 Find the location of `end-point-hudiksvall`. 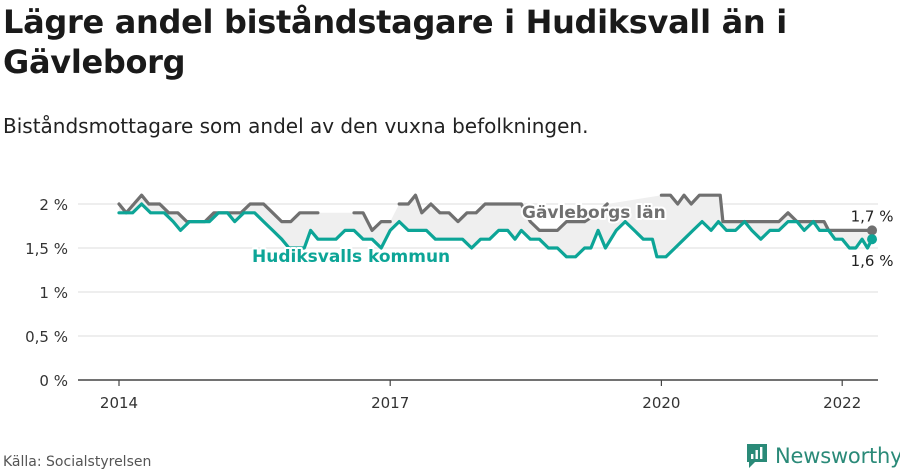

end-point-hudiksvall is located at coordinates (872, 239).